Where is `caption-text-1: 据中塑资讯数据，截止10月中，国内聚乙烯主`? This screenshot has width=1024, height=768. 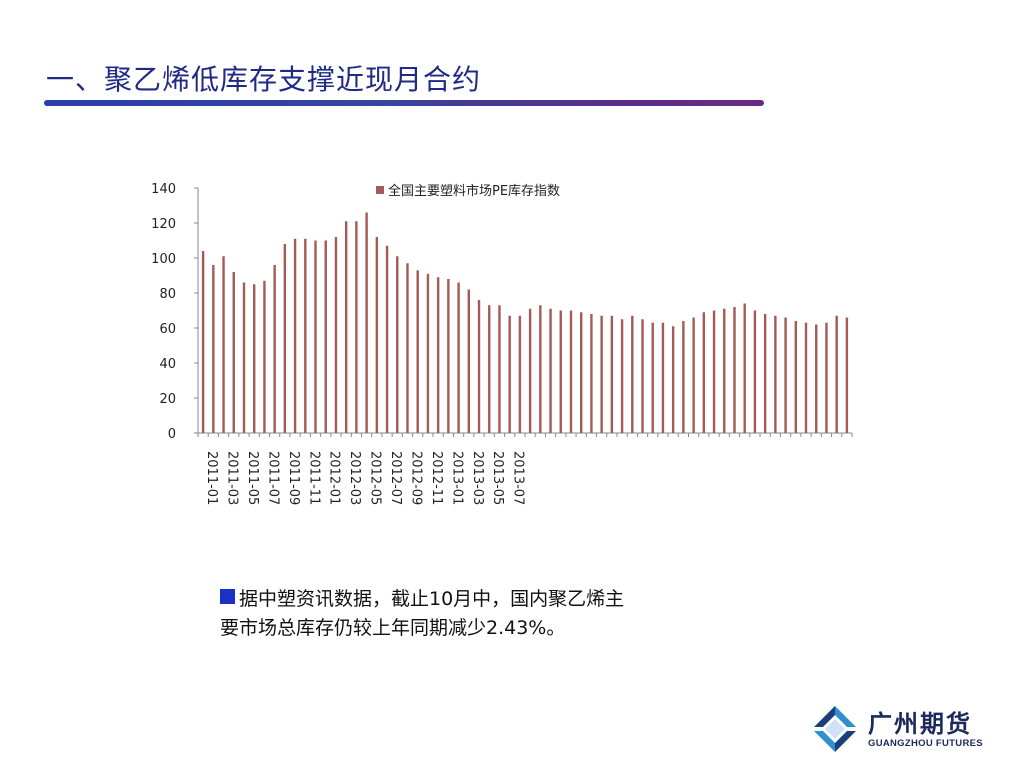 caption-text-1: 据中塑资讯数据，截止10月中，国内聚乙烯主 is located at coordinates (432, 599).